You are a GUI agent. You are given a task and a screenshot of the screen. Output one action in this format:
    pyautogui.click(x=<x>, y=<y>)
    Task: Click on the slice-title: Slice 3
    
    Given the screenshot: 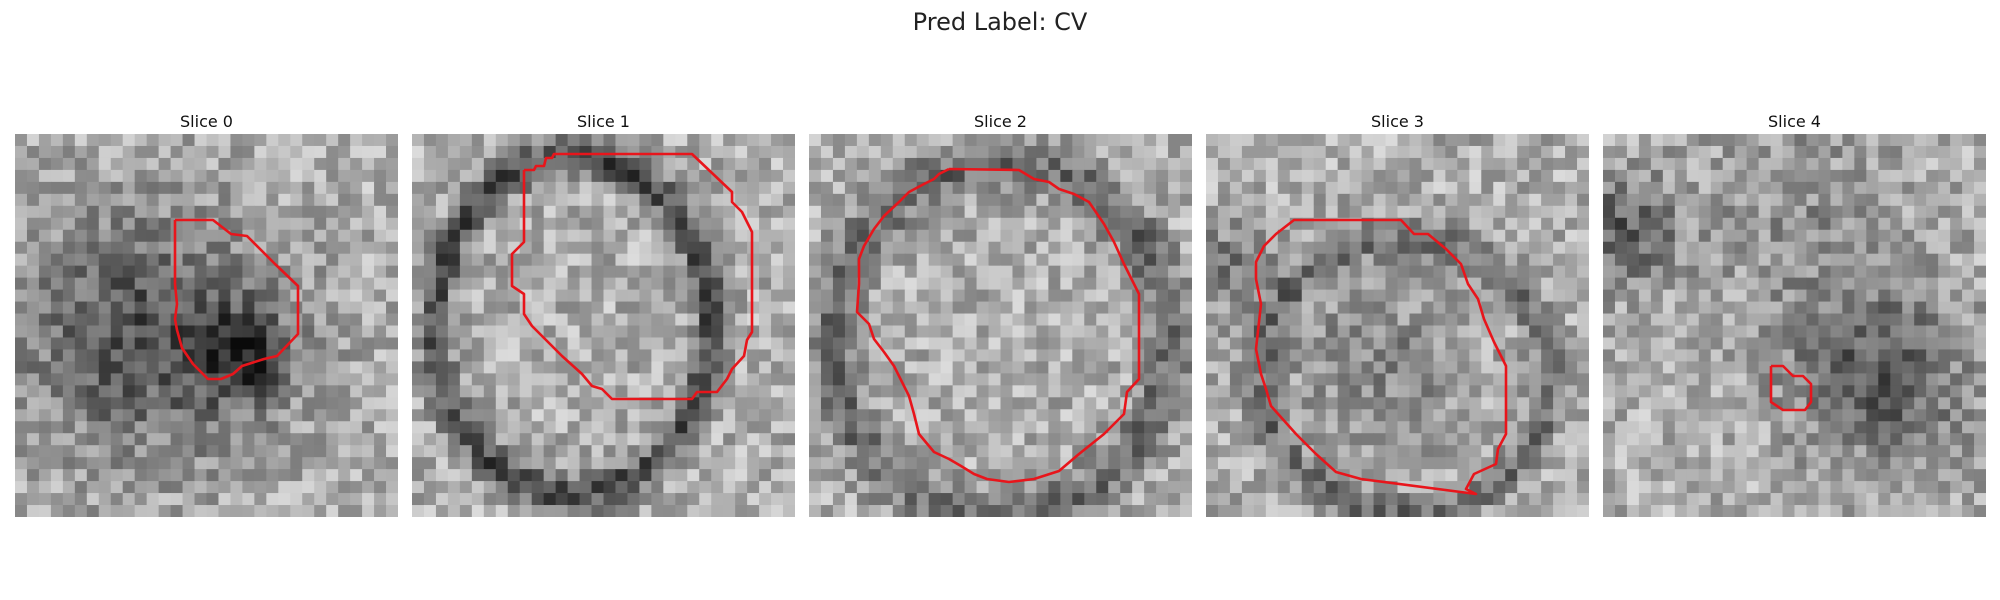 What is the action you would take?
    pyautogui.click(x=1397, y=121)
    